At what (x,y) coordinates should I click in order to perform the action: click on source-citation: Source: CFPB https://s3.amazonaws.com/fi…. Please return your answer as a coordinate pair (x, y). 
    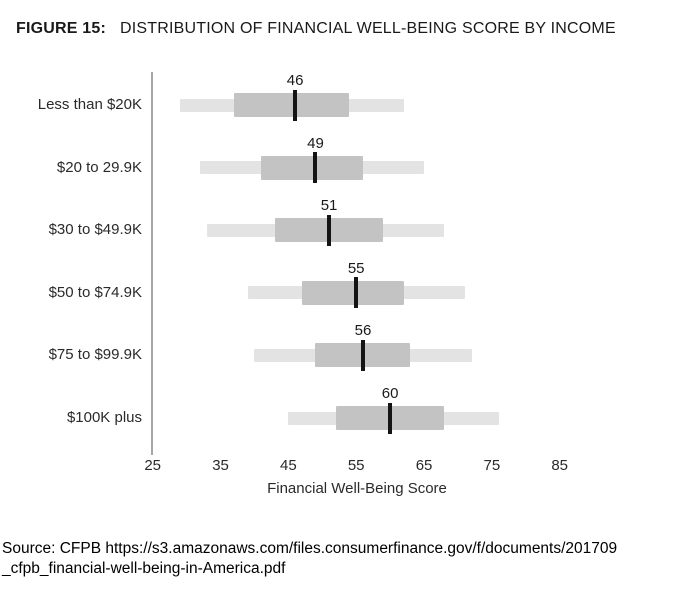
    Looking at the image, I should click on (309, 559).